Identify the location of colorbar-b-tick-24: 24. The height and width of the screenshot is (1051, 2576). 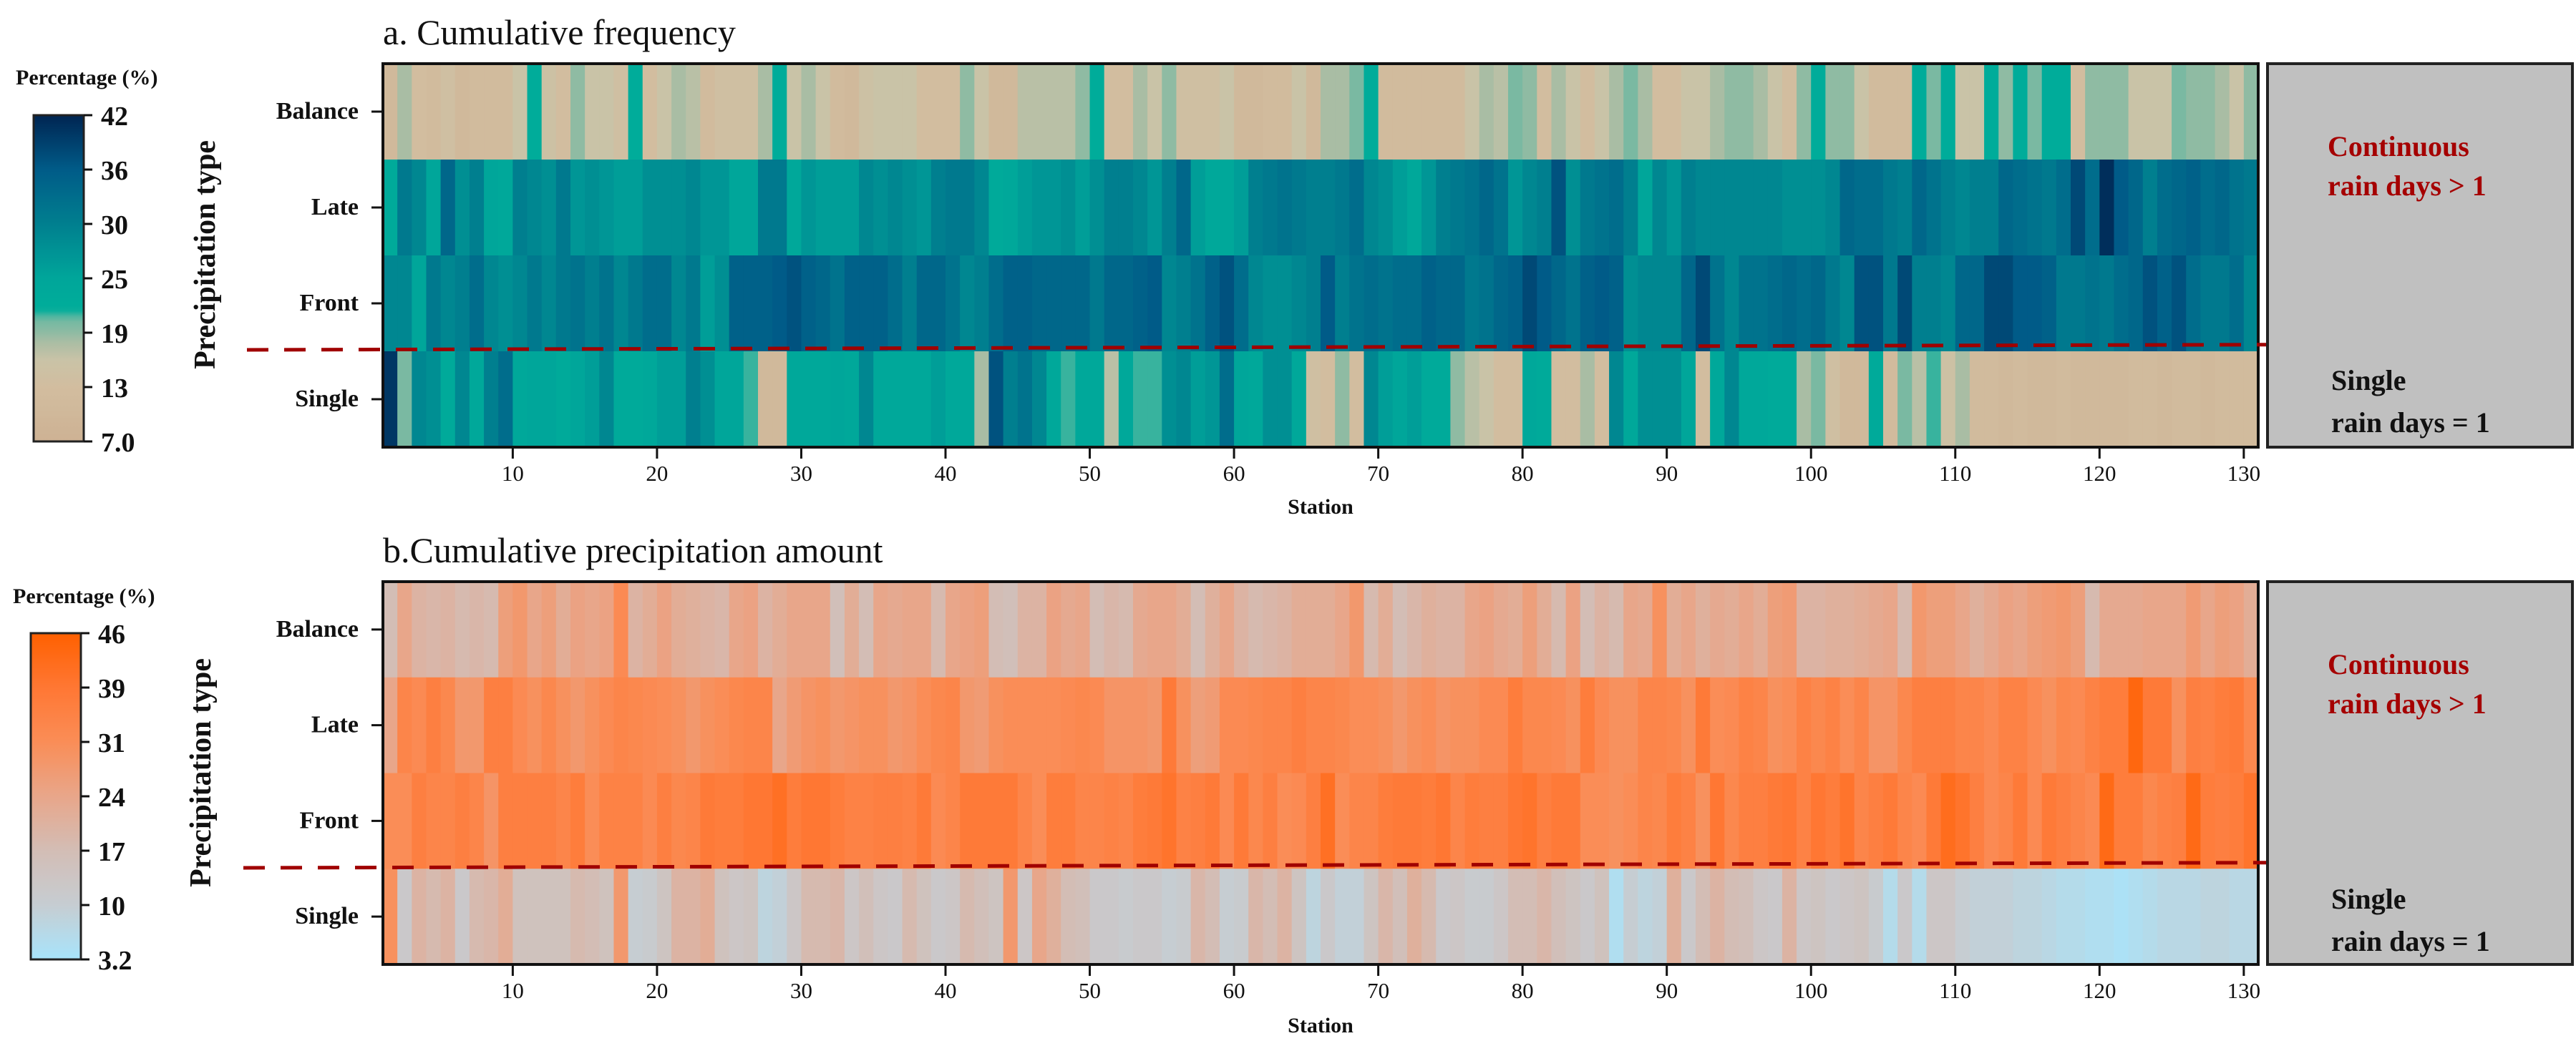
(111, 798).